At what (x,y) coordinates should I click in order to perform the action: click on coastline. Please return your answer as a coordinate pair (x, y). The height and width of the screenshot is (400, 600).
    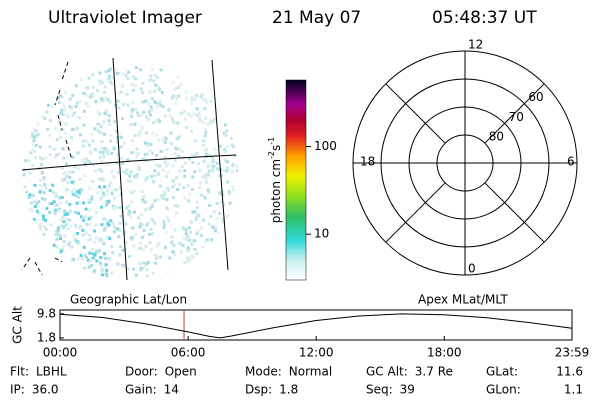
    Looking at the image, I should click on (47, 168).